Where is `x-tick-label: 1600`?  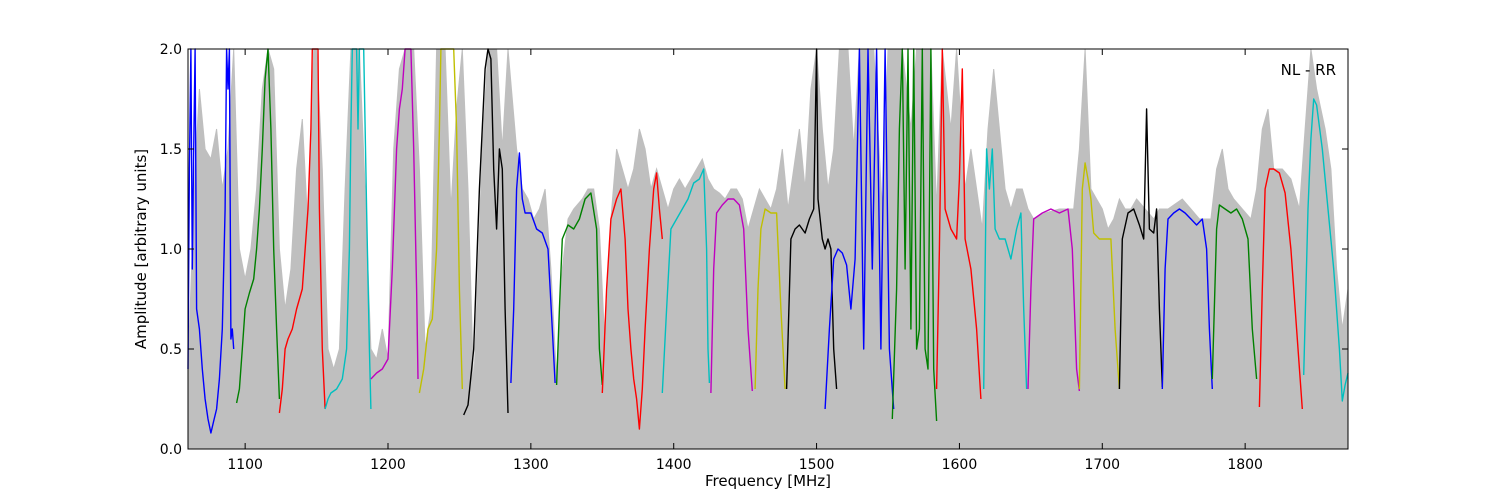
x-tick-label: 1600 is located at coordinates (960, 465).